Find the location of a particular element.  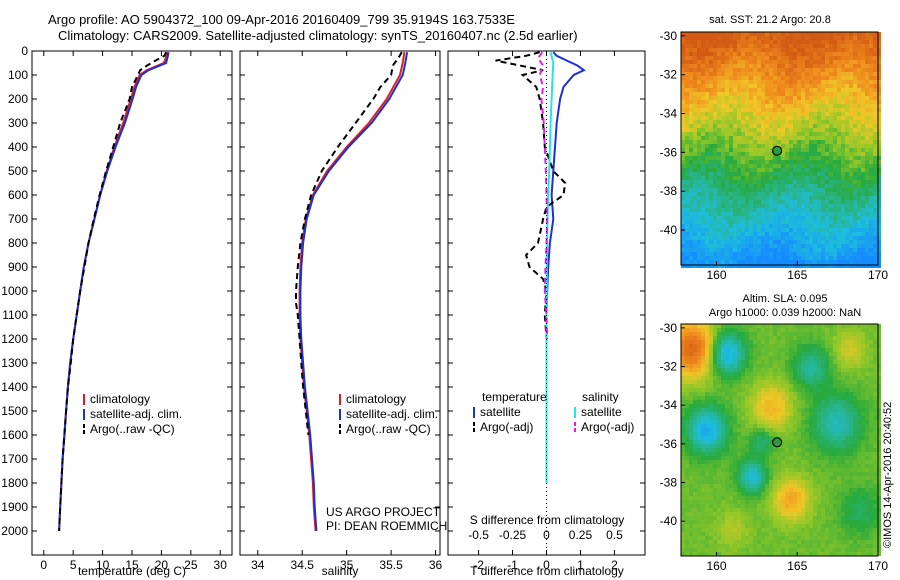

difference-axis-label: T difference from climatology is located at coordinates (547, 571).